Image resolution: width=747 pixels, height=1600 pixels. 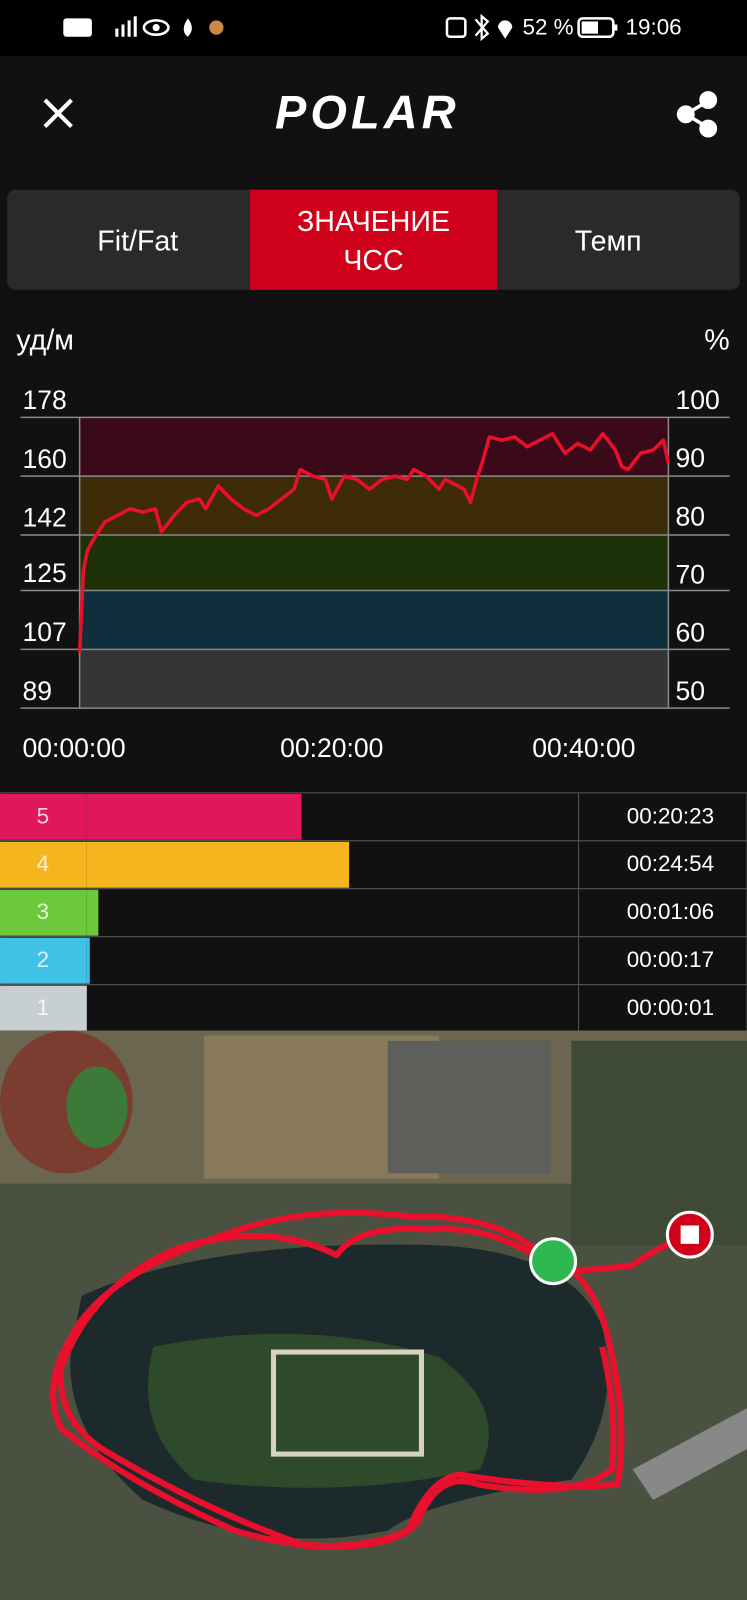 What do you see at coordinates (44, 459) in the screenshot?
I see `y-tick-label: 160` at bounding box center [44, 459].